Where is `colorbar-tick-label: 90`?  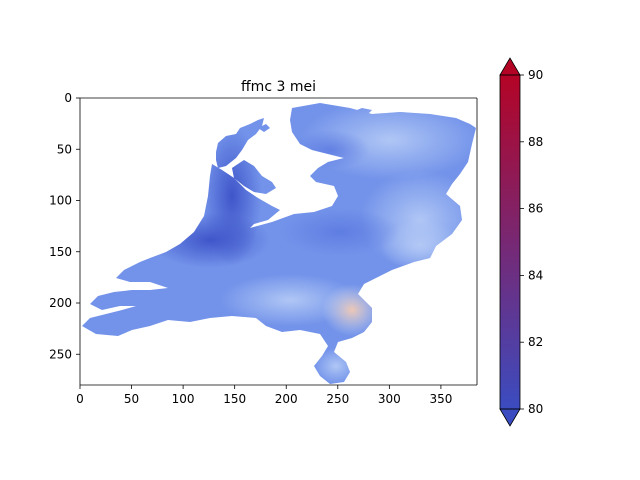 colorbar-tick-label: 90 is located at coordinates (535, 75).